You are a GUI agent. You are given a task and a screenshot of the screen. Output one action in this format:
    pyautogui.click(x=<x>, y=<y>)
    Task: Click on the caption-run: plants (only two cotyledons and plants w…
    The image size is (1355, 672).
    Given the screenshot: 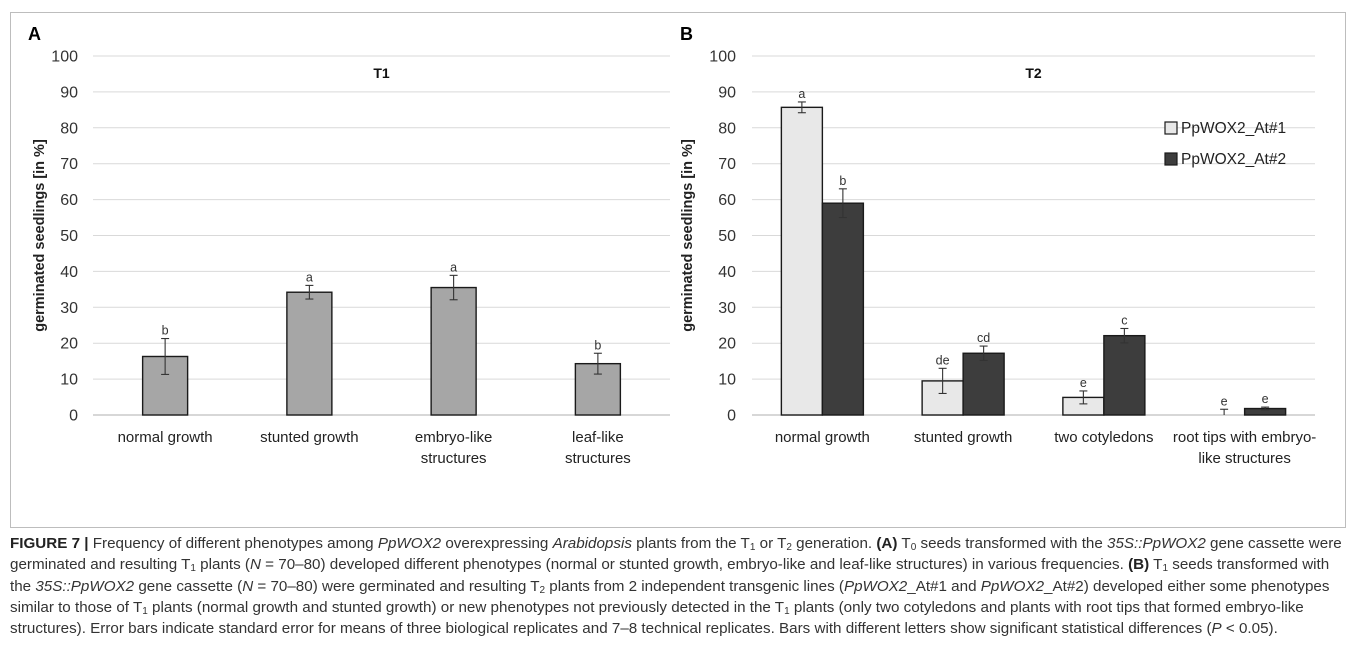 What is the action you would take?
    pyautogui.click(x=657, y=618)
    